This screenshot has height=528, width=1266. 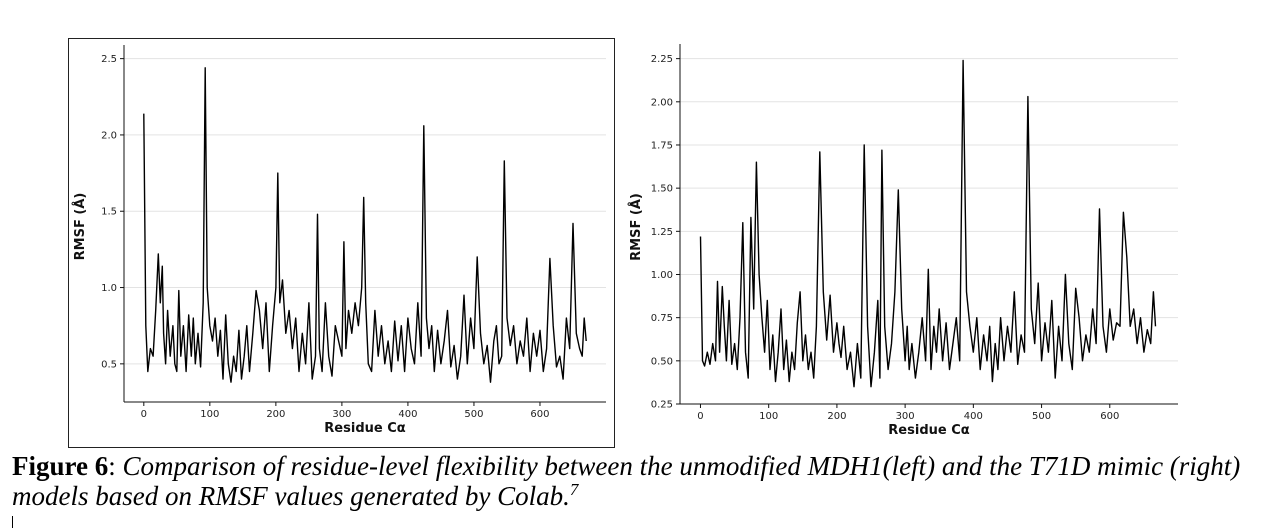 I want to click on y-tick-label: 2.00, so click(x=662, y=102).